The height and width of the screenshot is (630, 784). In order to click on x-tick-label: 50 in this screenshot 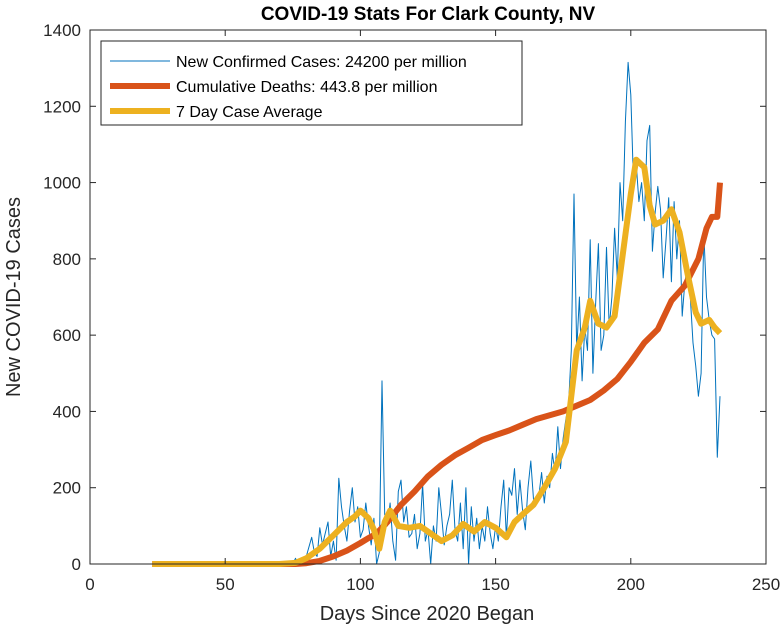, I will do `click(225, 584)`.